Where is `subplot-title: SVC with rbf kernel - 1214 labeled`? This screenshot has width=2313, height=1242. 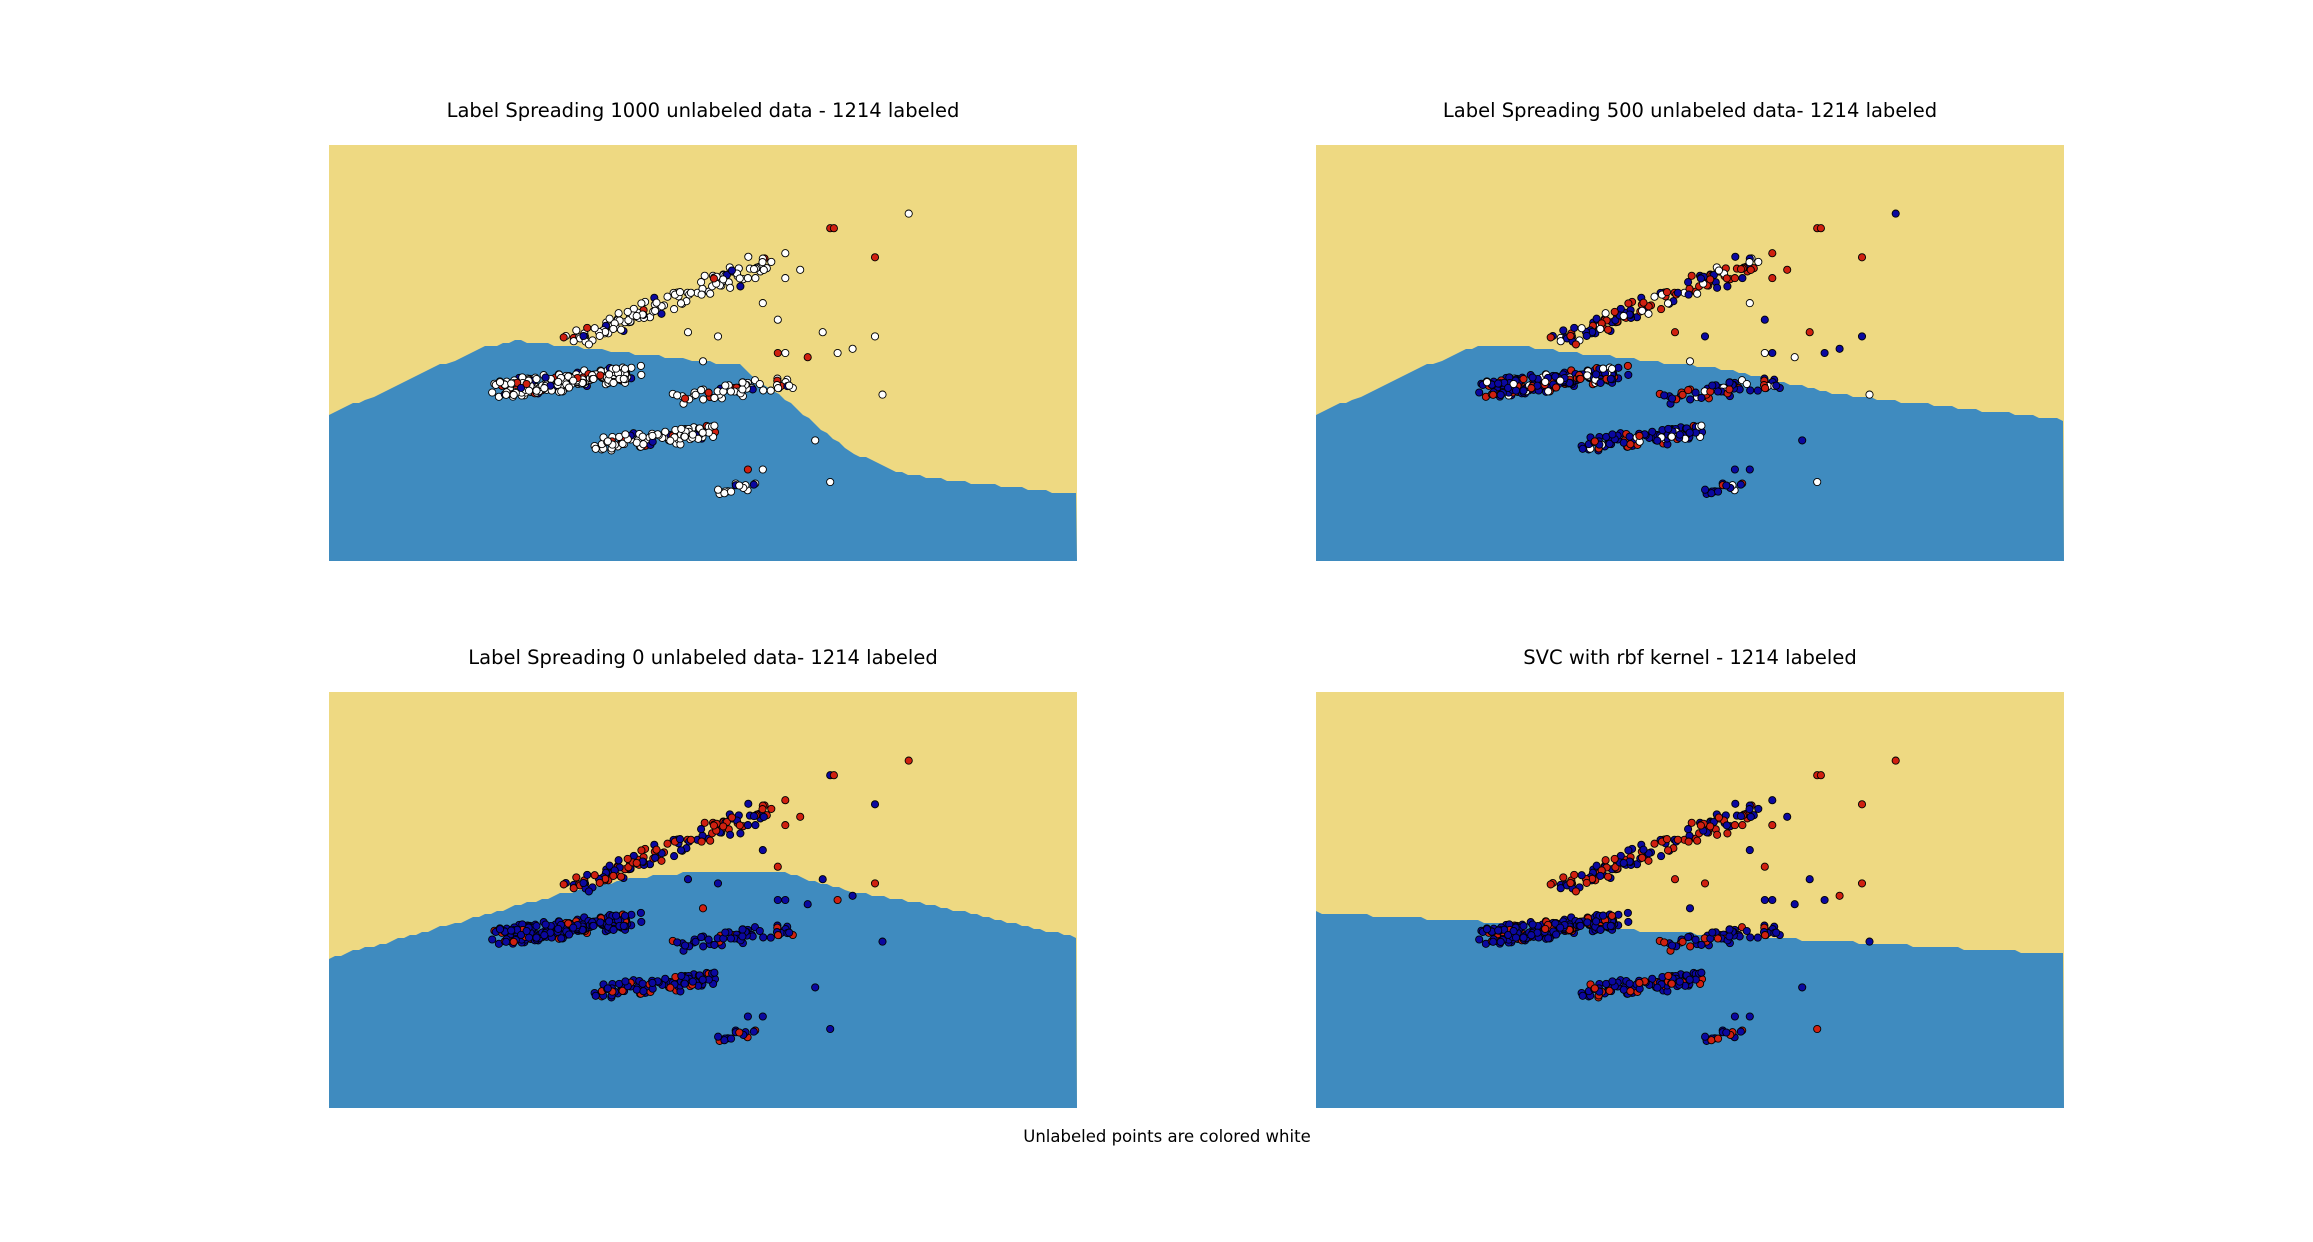
subplot-title: SVC with rbf kernel - 1214 labeled is located at coordinates (1689, 657).